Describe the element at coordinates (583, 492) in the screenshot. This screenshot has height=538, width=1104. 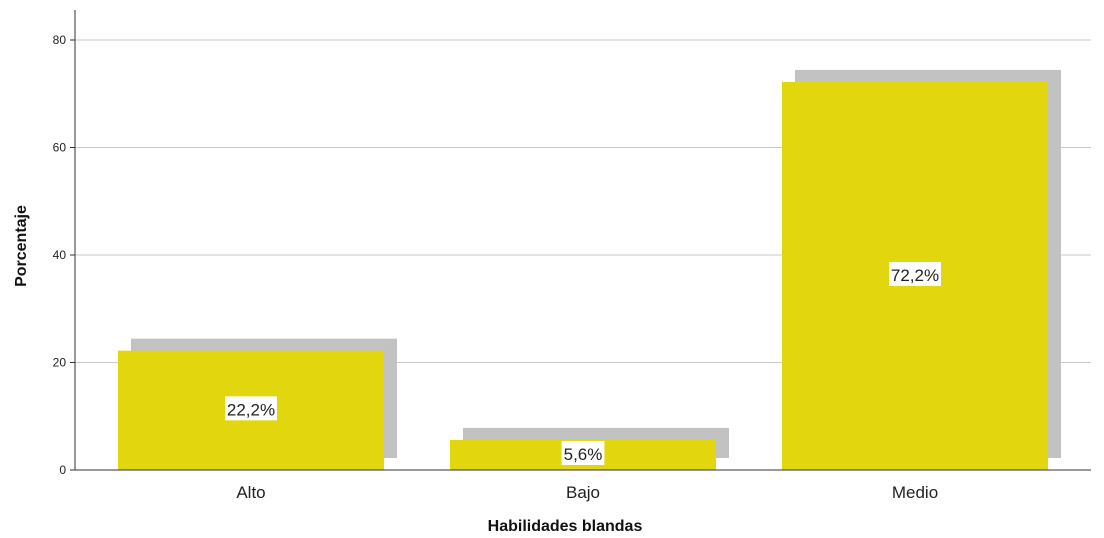
I see `x-tick-label: Bajo` at that location.